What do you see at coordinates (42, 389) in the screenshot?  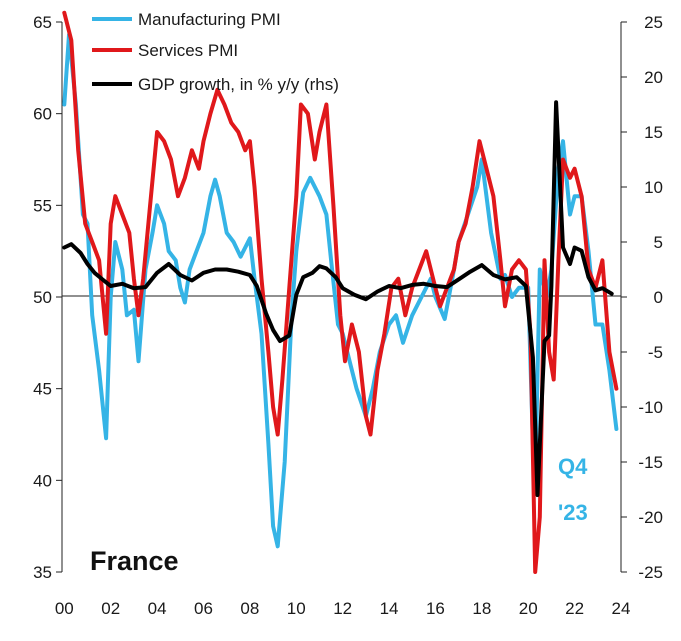 I see `left-tick-label: 45` at bounding box center [42, 389].